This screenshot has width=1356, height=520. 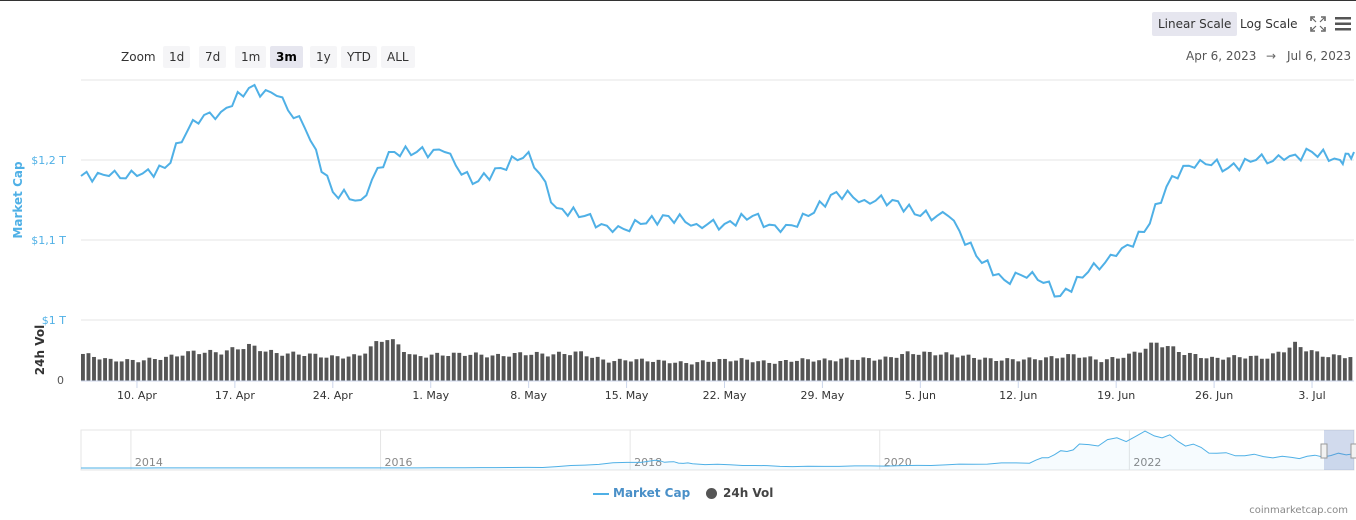 What do you see at coordinates (1269, 24) in the screenshot?
I see `log-scale-button: Log Scale` at bounding box center [1269, 24].